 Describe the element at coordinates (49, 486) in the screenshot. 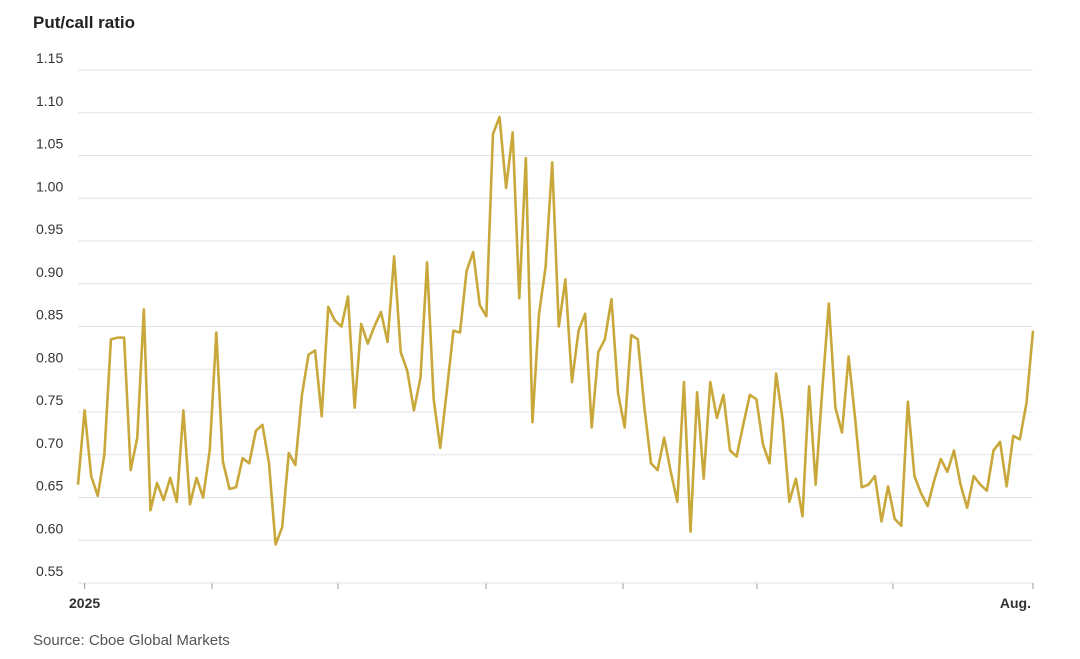

I see `y-tick-label: 0.65` at that location.